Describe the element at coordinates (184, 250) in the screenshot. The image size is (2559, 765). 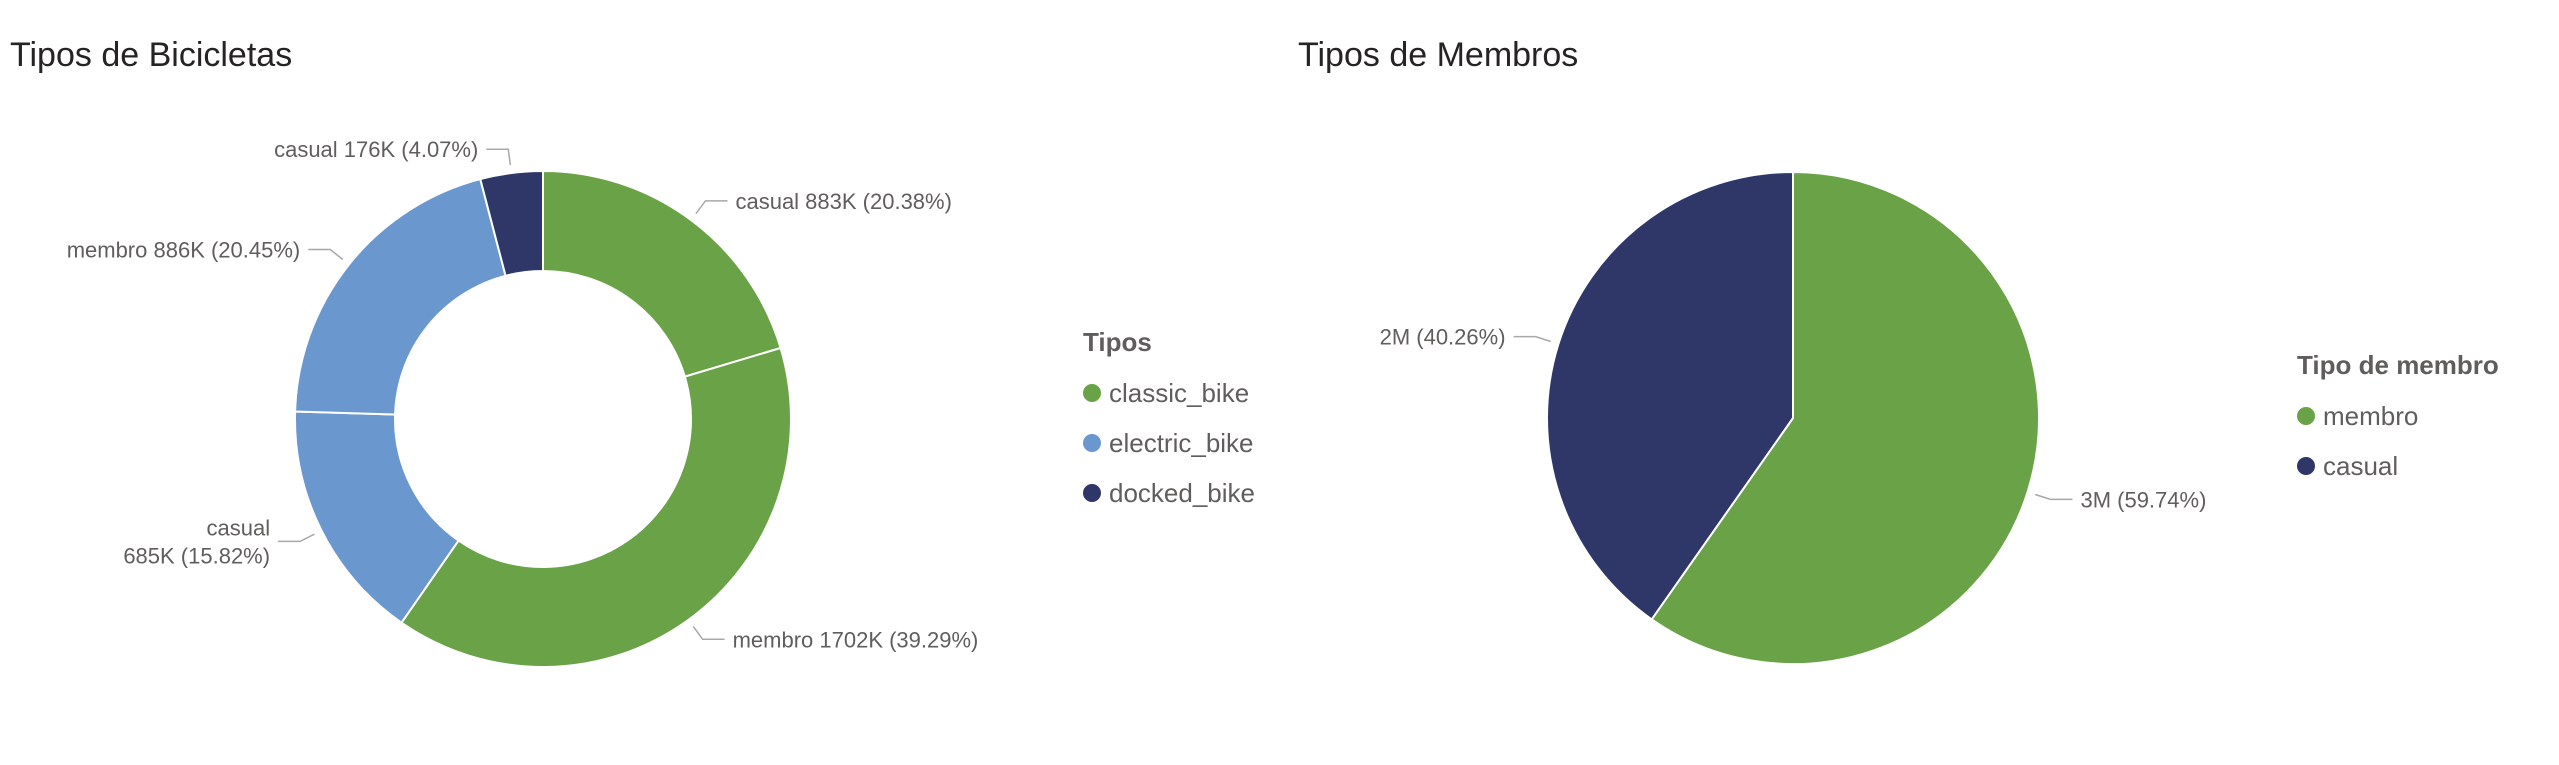
I see `data-label-electric-bike-membro: membro 886K (20.45%)` at that location.